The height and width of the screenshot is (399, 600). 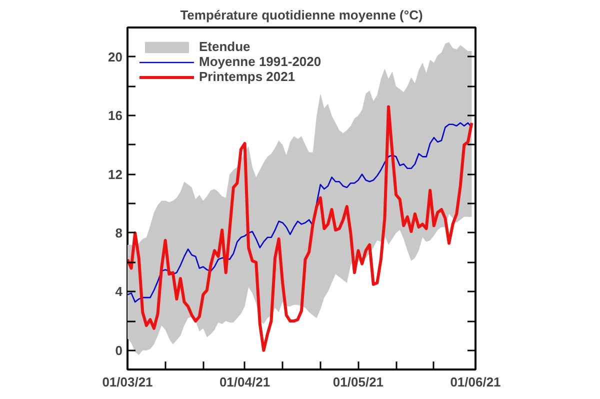 I want to click on y-tick-label: 8, so click(x=119, y=232).